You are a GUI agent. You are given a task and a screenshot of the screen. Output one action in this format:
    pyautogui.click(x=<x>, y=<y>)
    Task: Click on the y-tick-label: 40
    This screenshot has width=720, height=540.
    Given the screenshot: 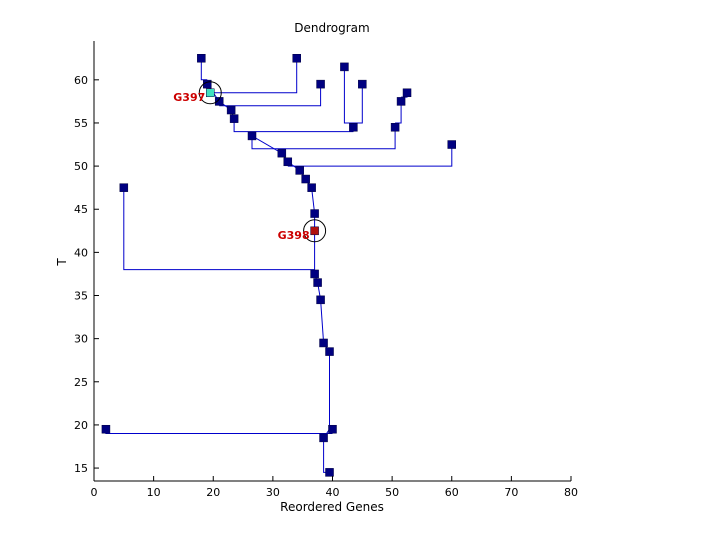 What is the action you would take?
    pyautogui.click(x=81, y=252)
    